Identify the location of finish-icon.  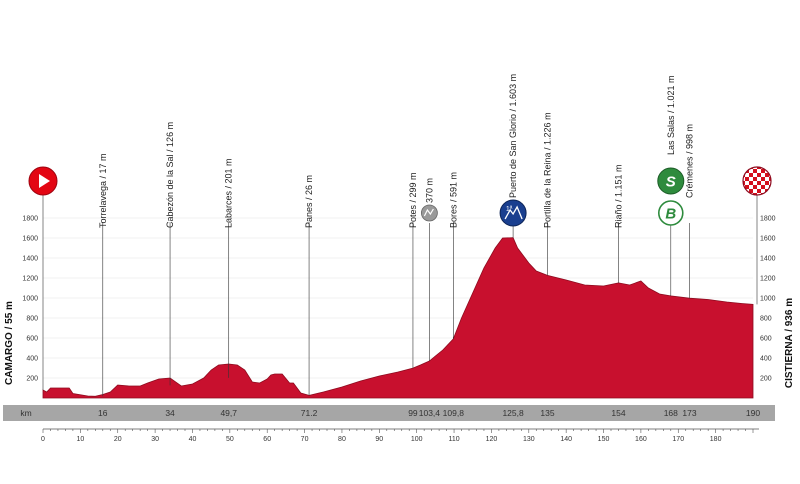
(757, 181).